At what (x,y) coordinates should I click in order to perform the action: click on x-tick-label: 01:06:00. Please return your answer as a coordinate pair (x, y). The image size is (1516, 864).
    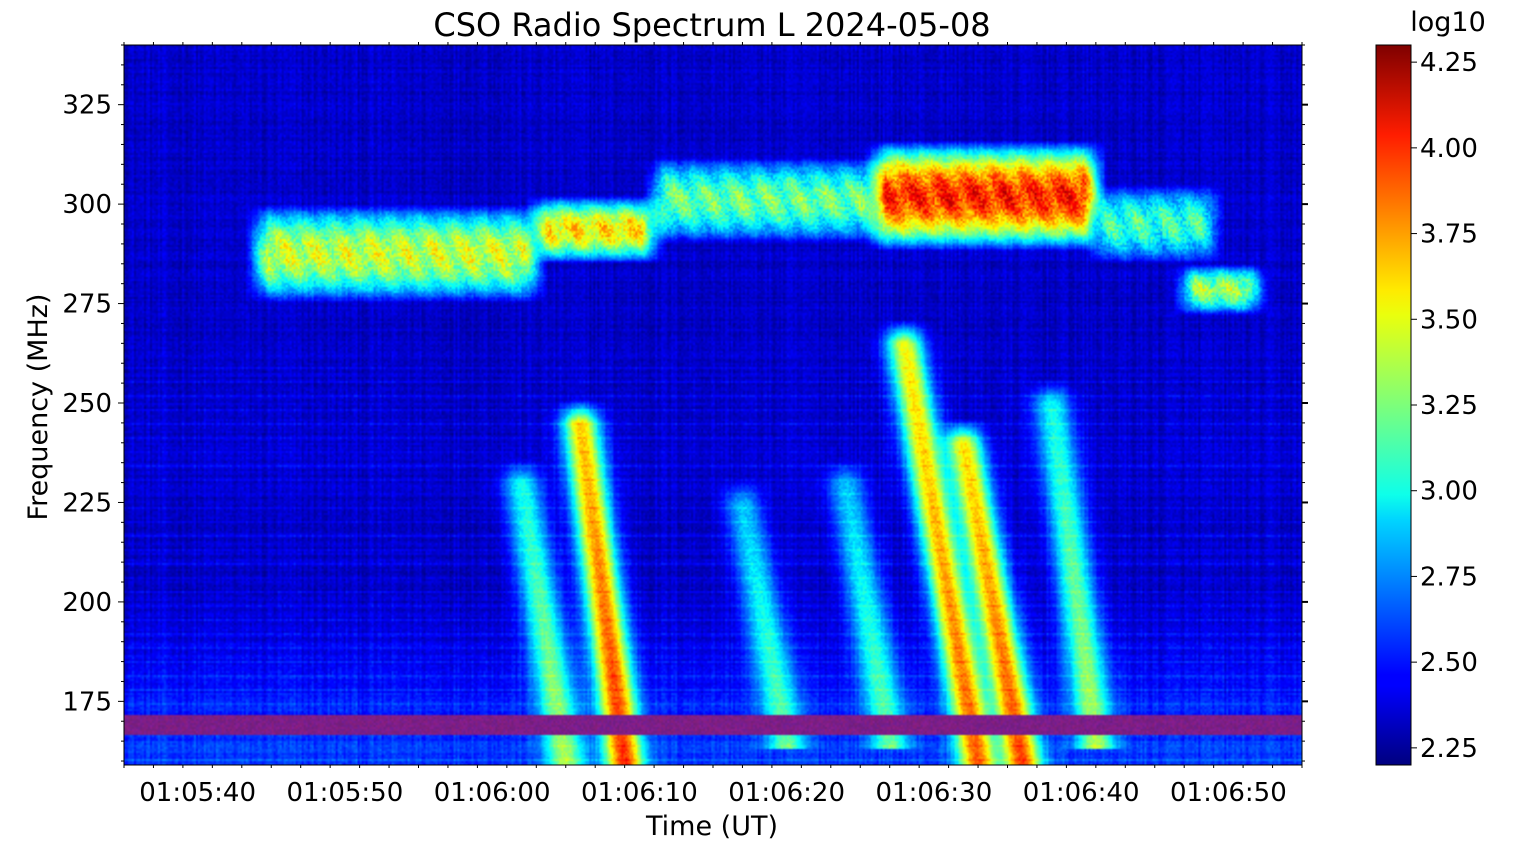
    Looking at the image, I should click on (492, 793).